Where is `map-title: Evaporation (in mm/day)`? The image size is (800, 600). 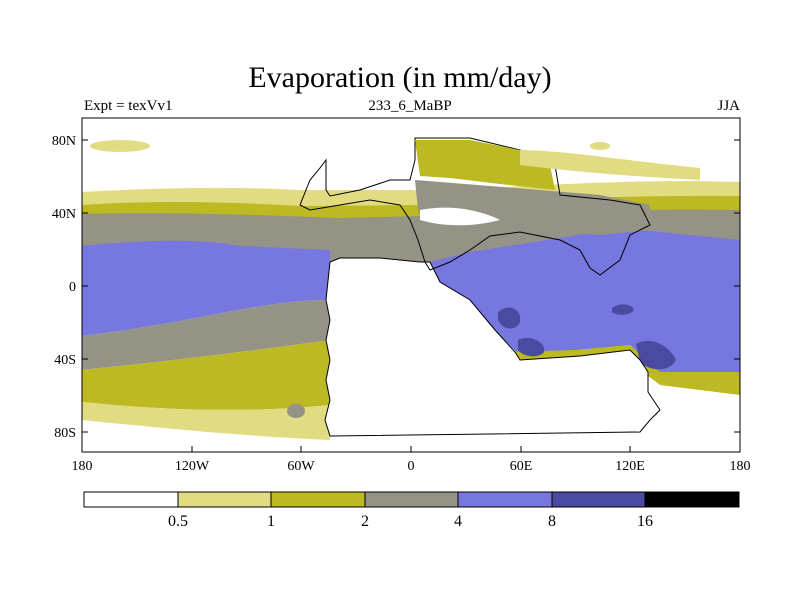 map-title: Evaporation (in mm/day) is located at coordinates (400, 77).